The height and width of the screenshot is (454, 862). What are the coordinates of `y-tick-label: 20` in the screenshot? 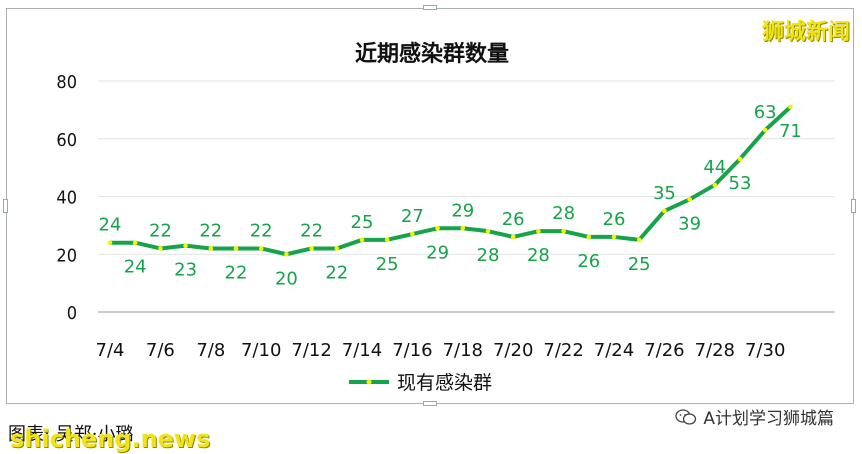 It's located at (66, 255).